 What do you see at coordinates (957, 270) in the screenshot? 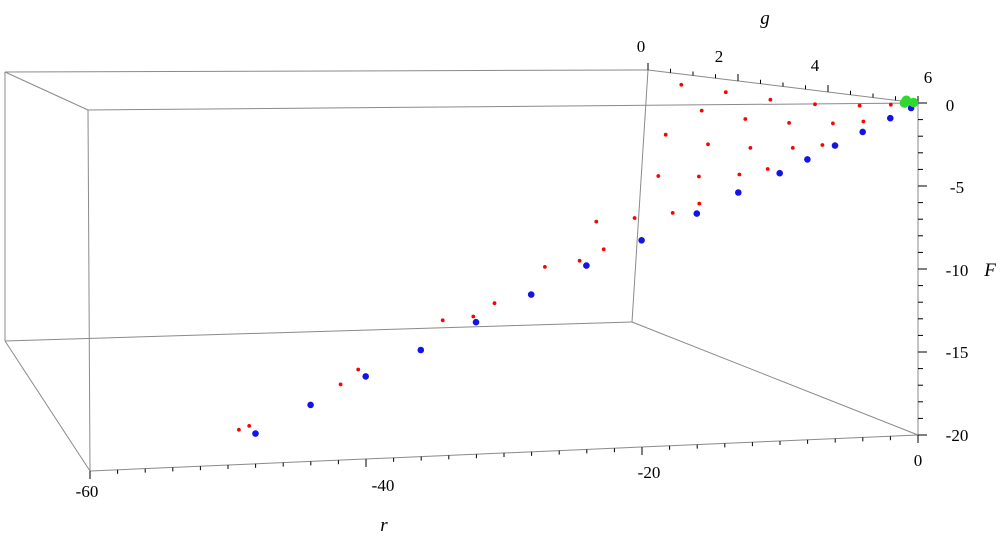
I see `f-tick-label: -10` at bounding box center [957, 270].